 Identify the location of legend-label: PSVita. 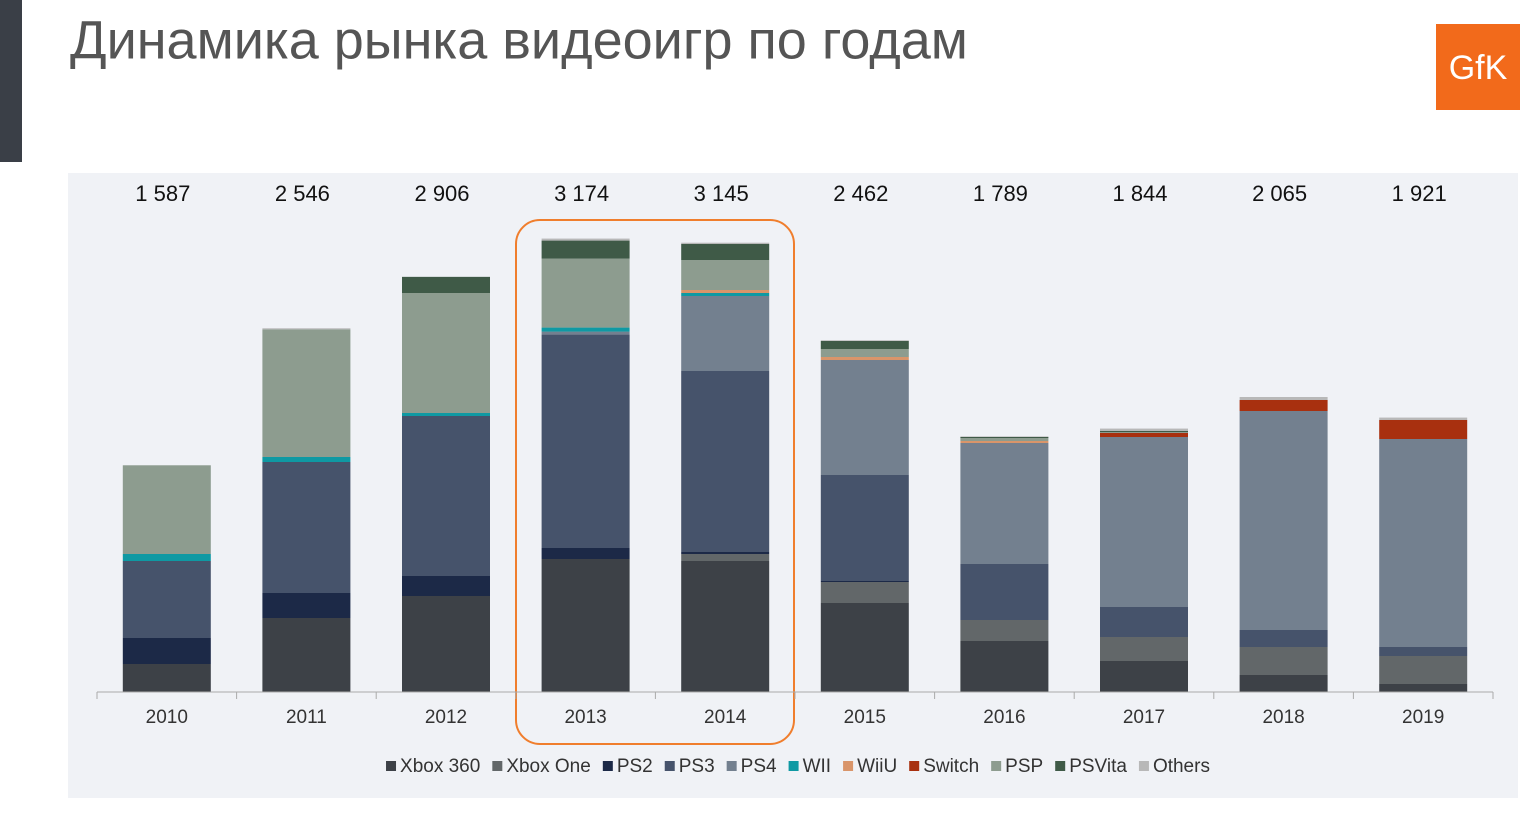
(1098, 766).